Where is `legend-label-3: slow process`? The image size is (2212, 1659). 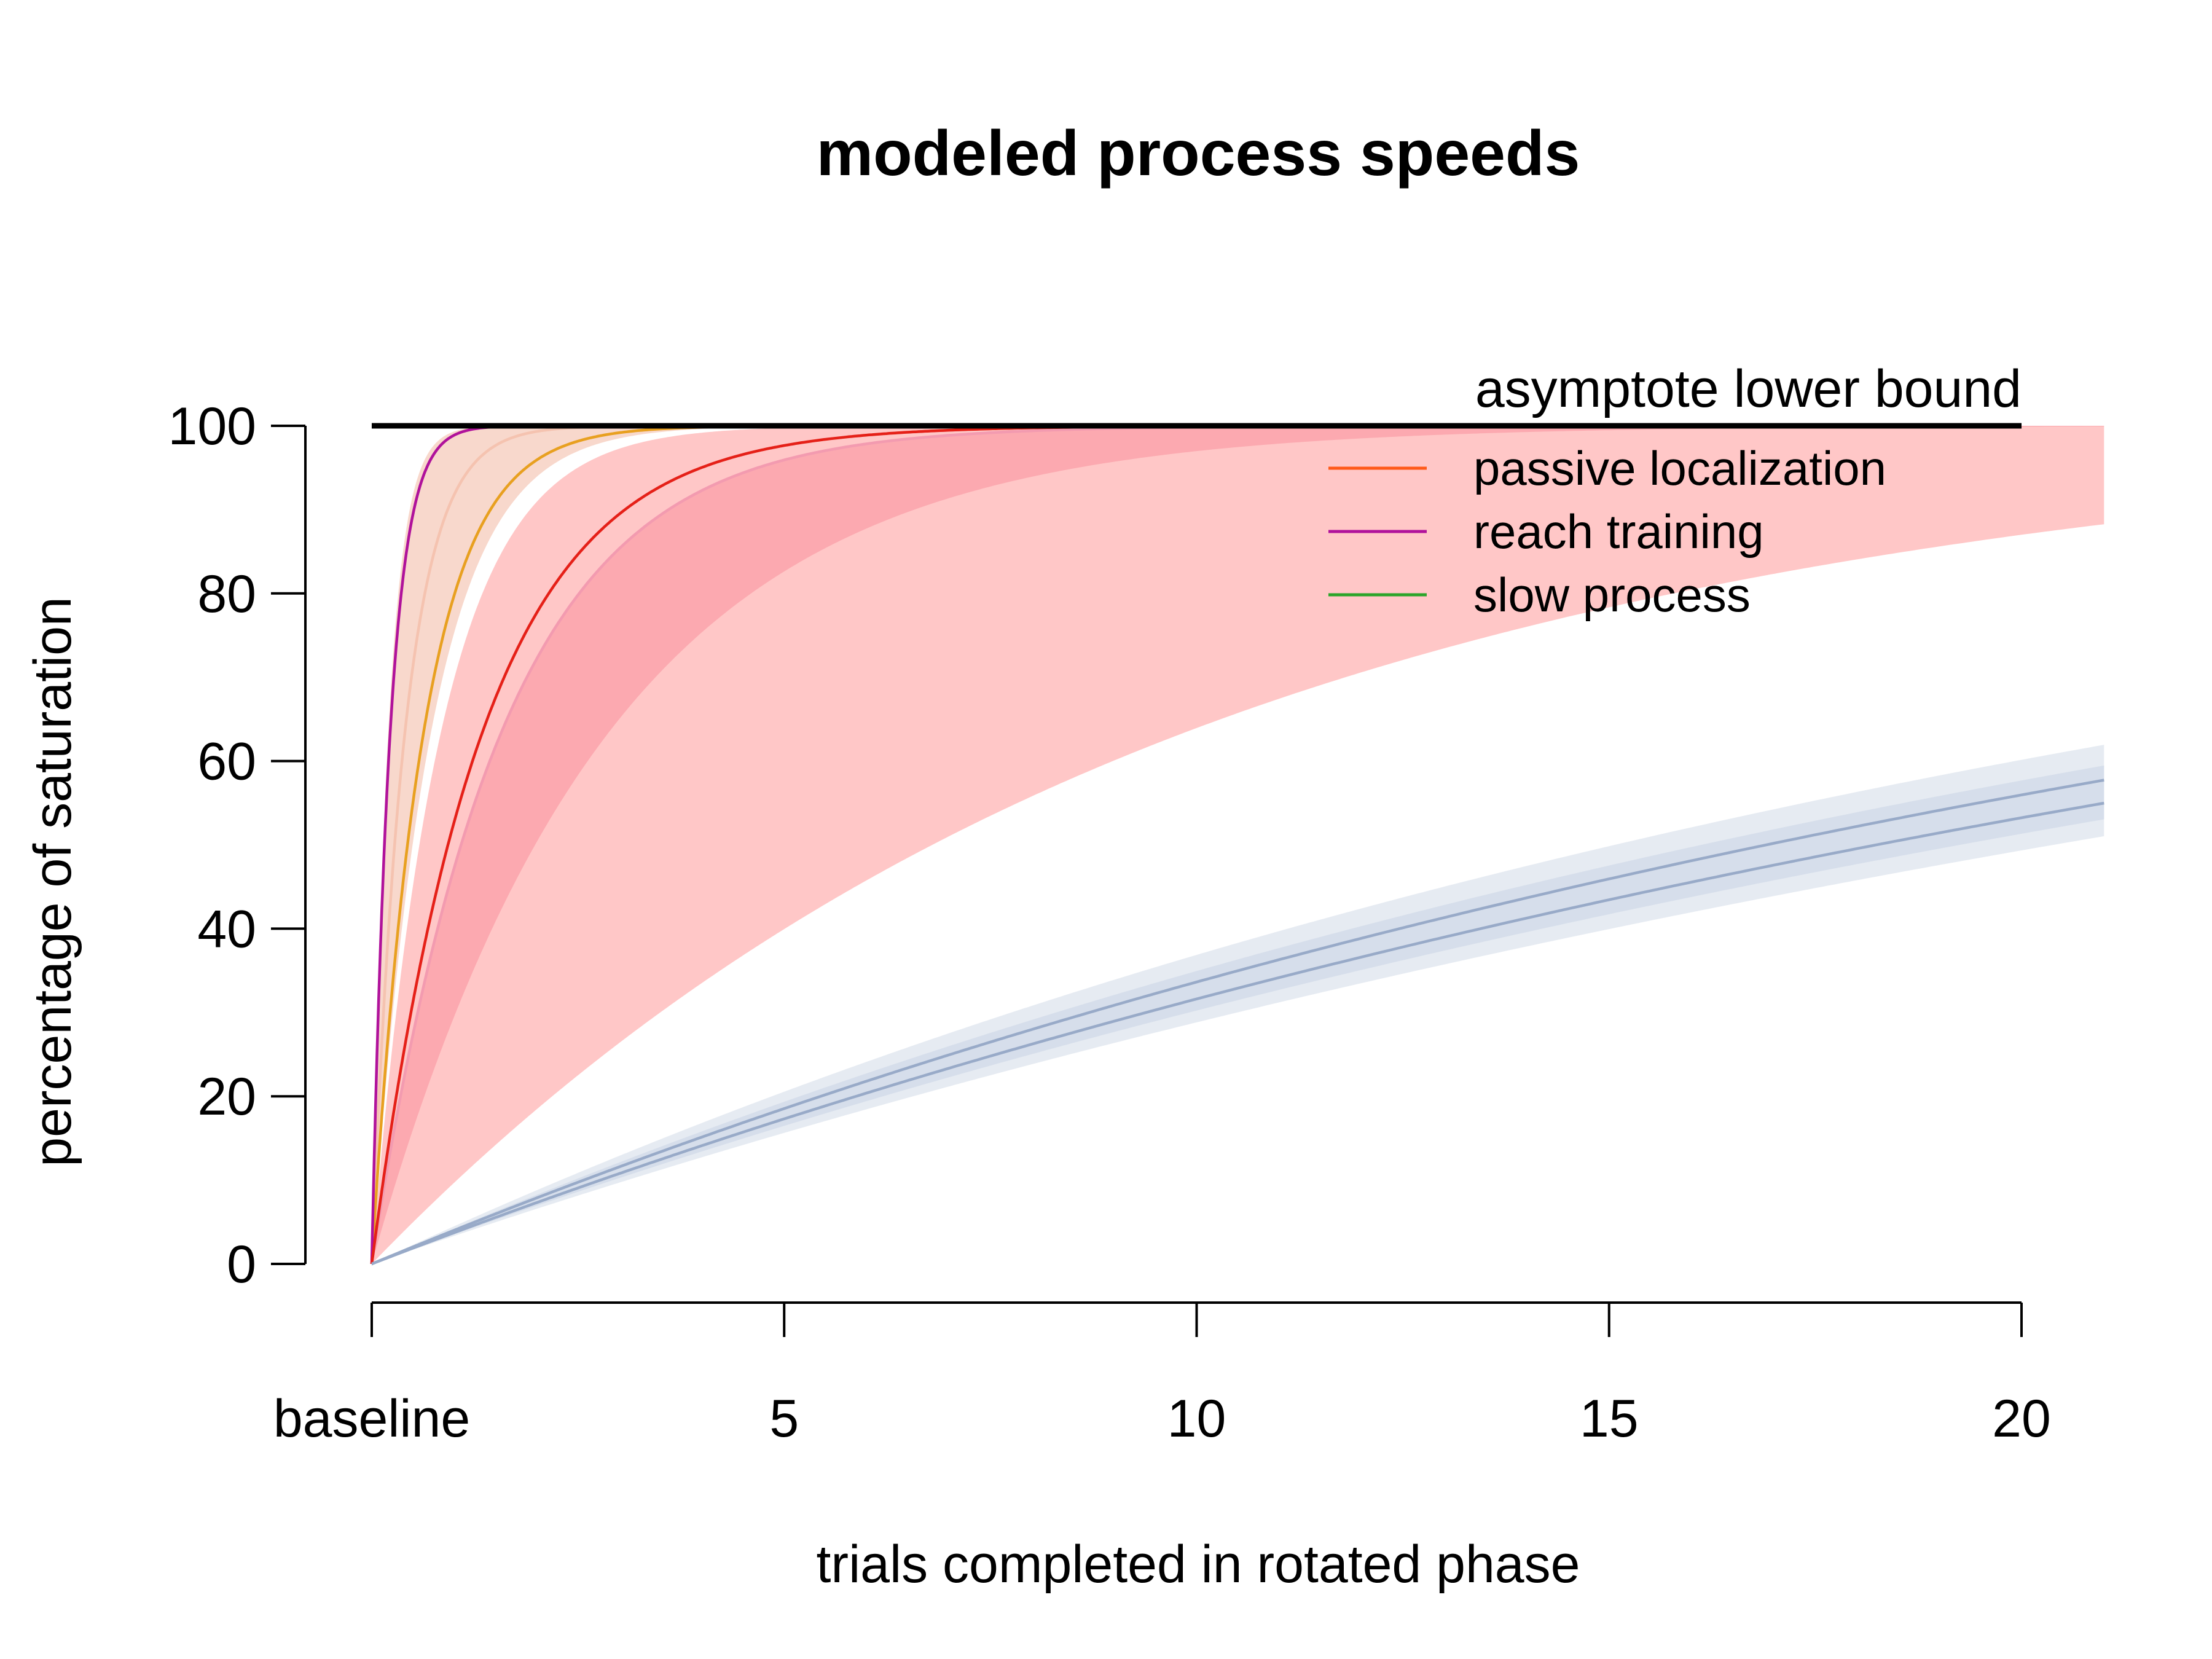 legend-label-3: slow process is located at coordinates (1612, 595).